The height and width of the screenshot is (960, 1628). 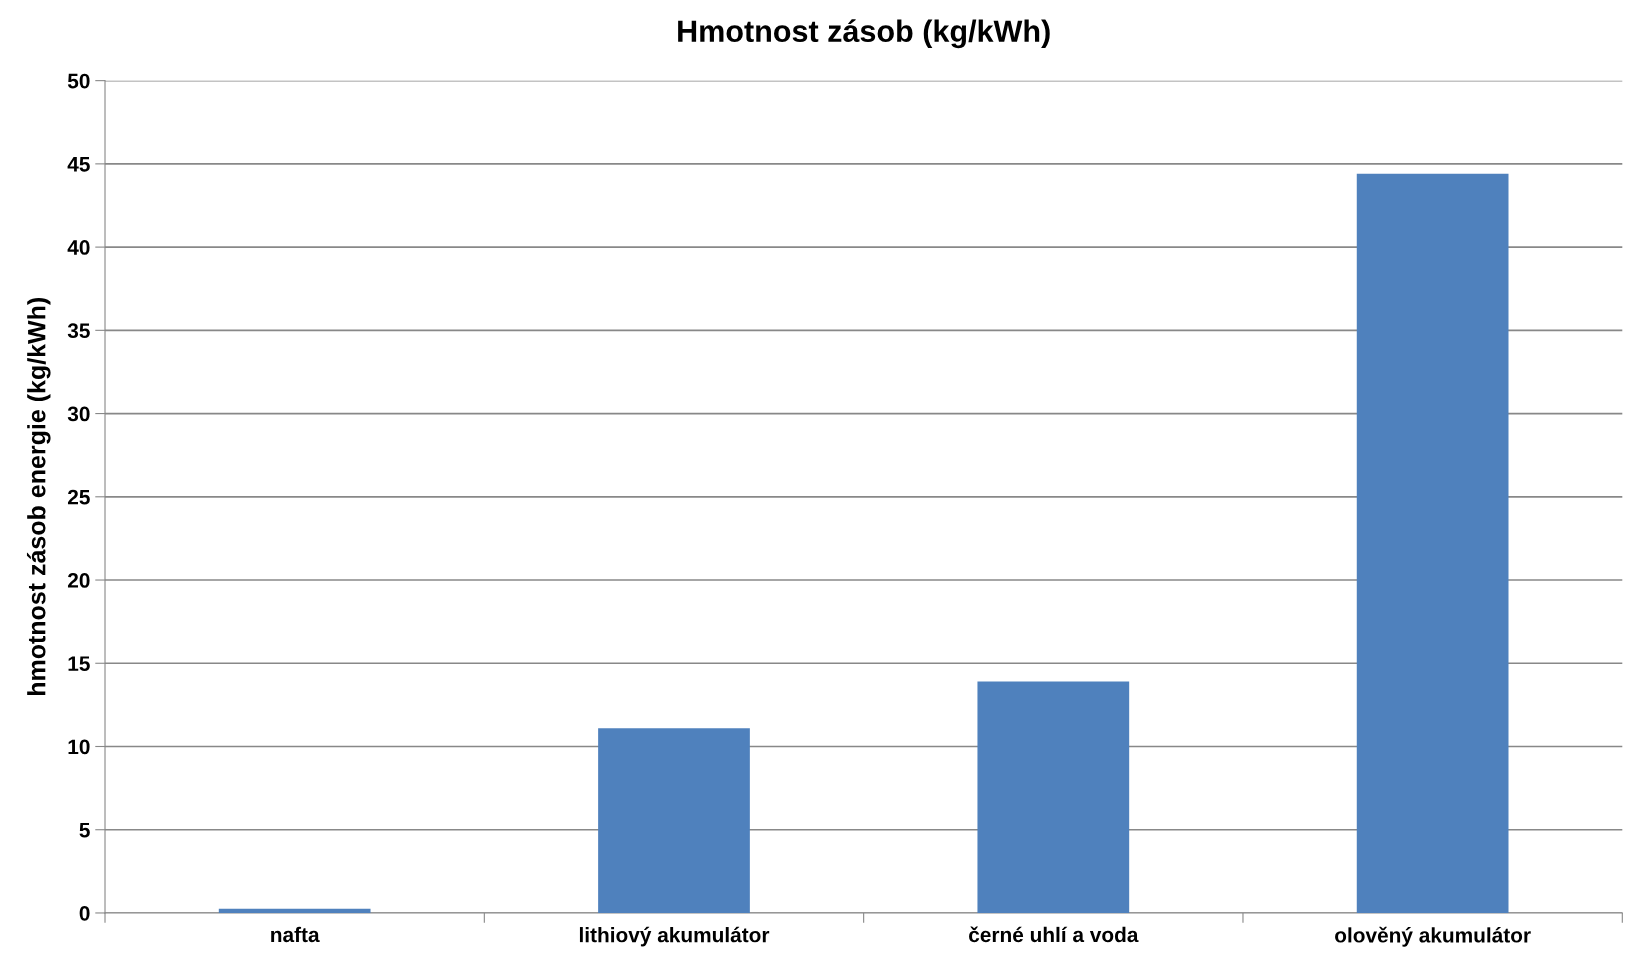 What do you see at coordinates (38, 497) in the screenshot?
I see `y-axis-title: hmotnost zásob energie (kg/kWh)` at bounding box center [38, 497].